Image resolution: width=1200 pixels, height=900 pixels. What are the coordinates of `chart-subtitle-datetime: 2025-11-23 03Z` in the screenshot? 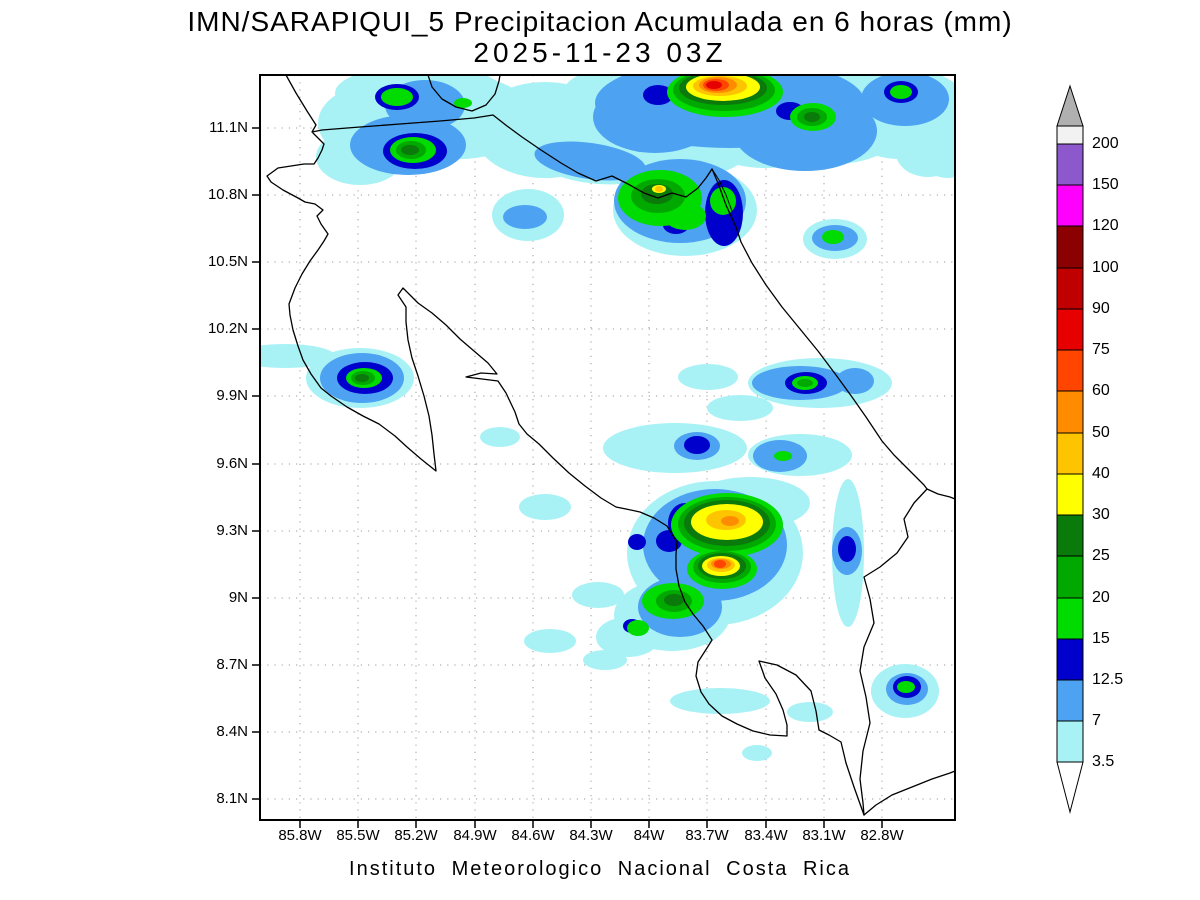 It's located at (600, 52).